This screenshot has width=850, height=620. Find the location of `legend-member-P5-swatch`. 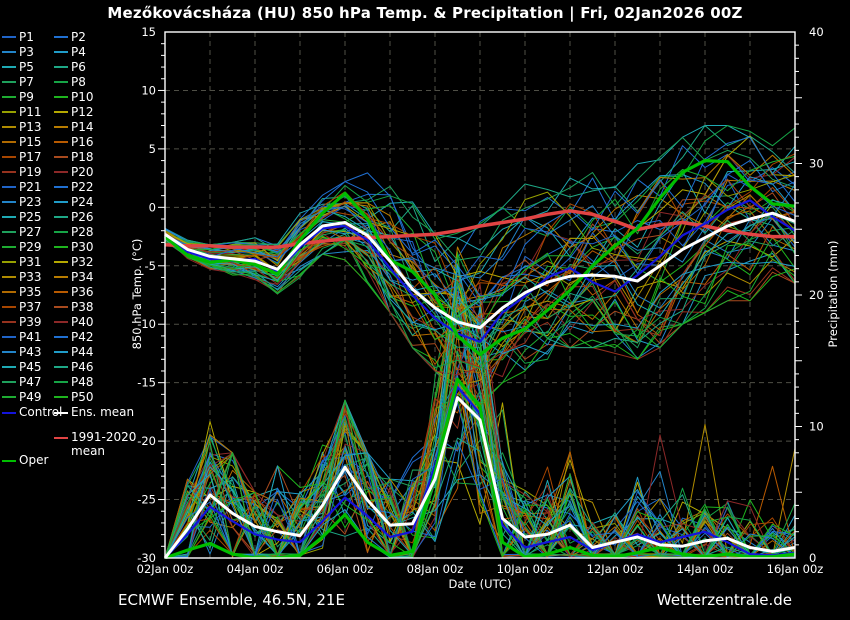

legend-member-P5-swatch is located at coordinates (9, 67).